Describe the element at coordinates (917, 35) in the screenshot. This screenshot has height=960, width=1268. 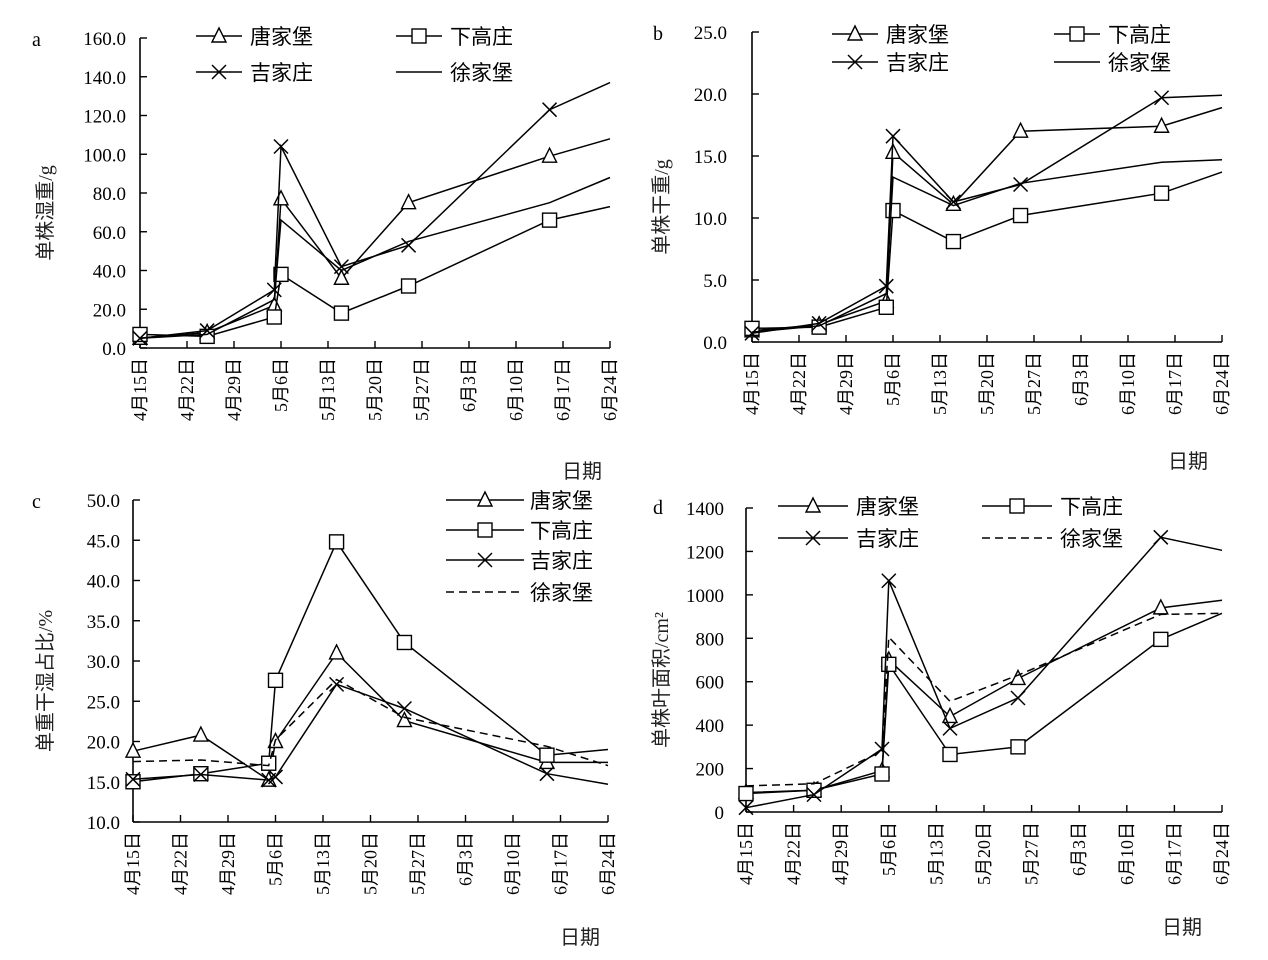
I see `legend-label: 唐家堡` at that location.